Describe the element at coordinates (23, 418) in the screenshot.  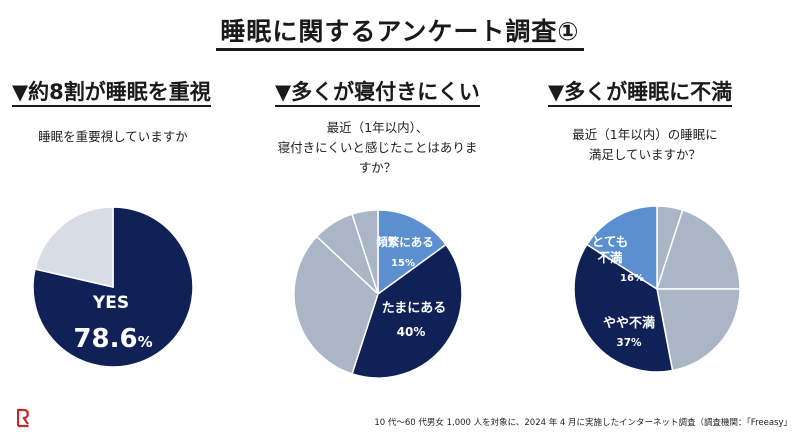
I see `brand-logo-icon` at that location.